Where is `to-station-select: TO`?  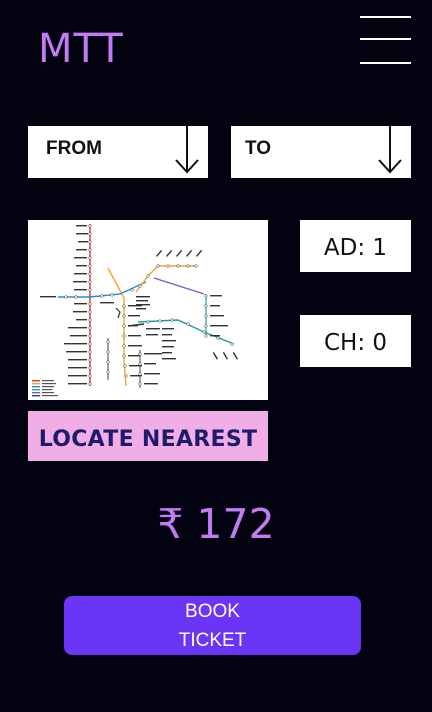 to-station-select: TO is located at coordinates (321, 152).